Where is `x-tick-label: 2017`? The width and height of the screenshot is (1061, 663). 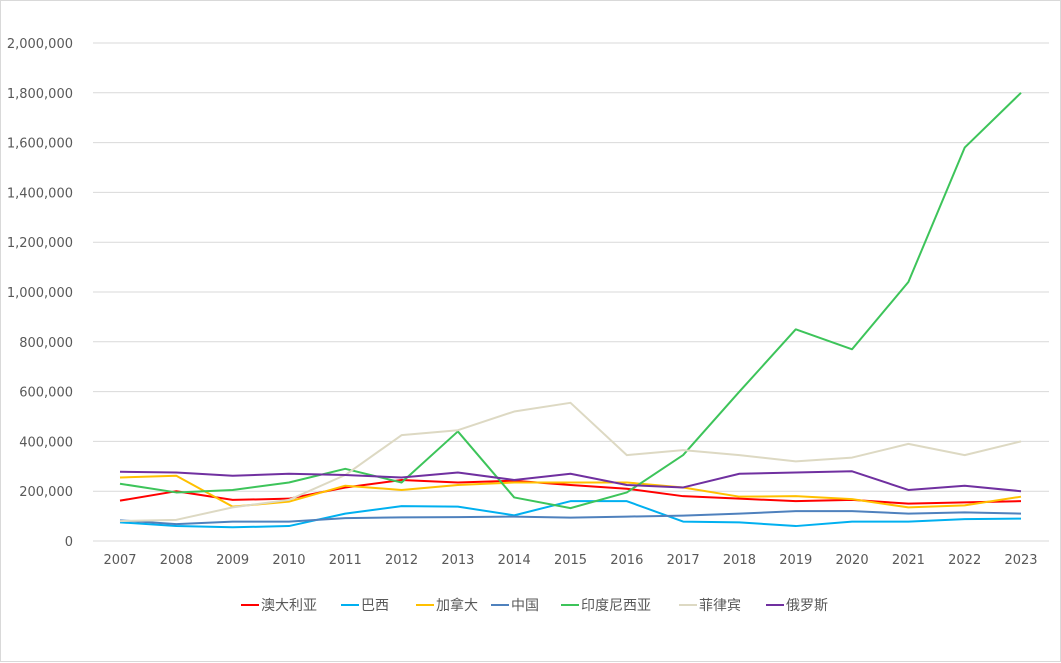 x-tick-label: 2017 is located at coordinates (683, 560).